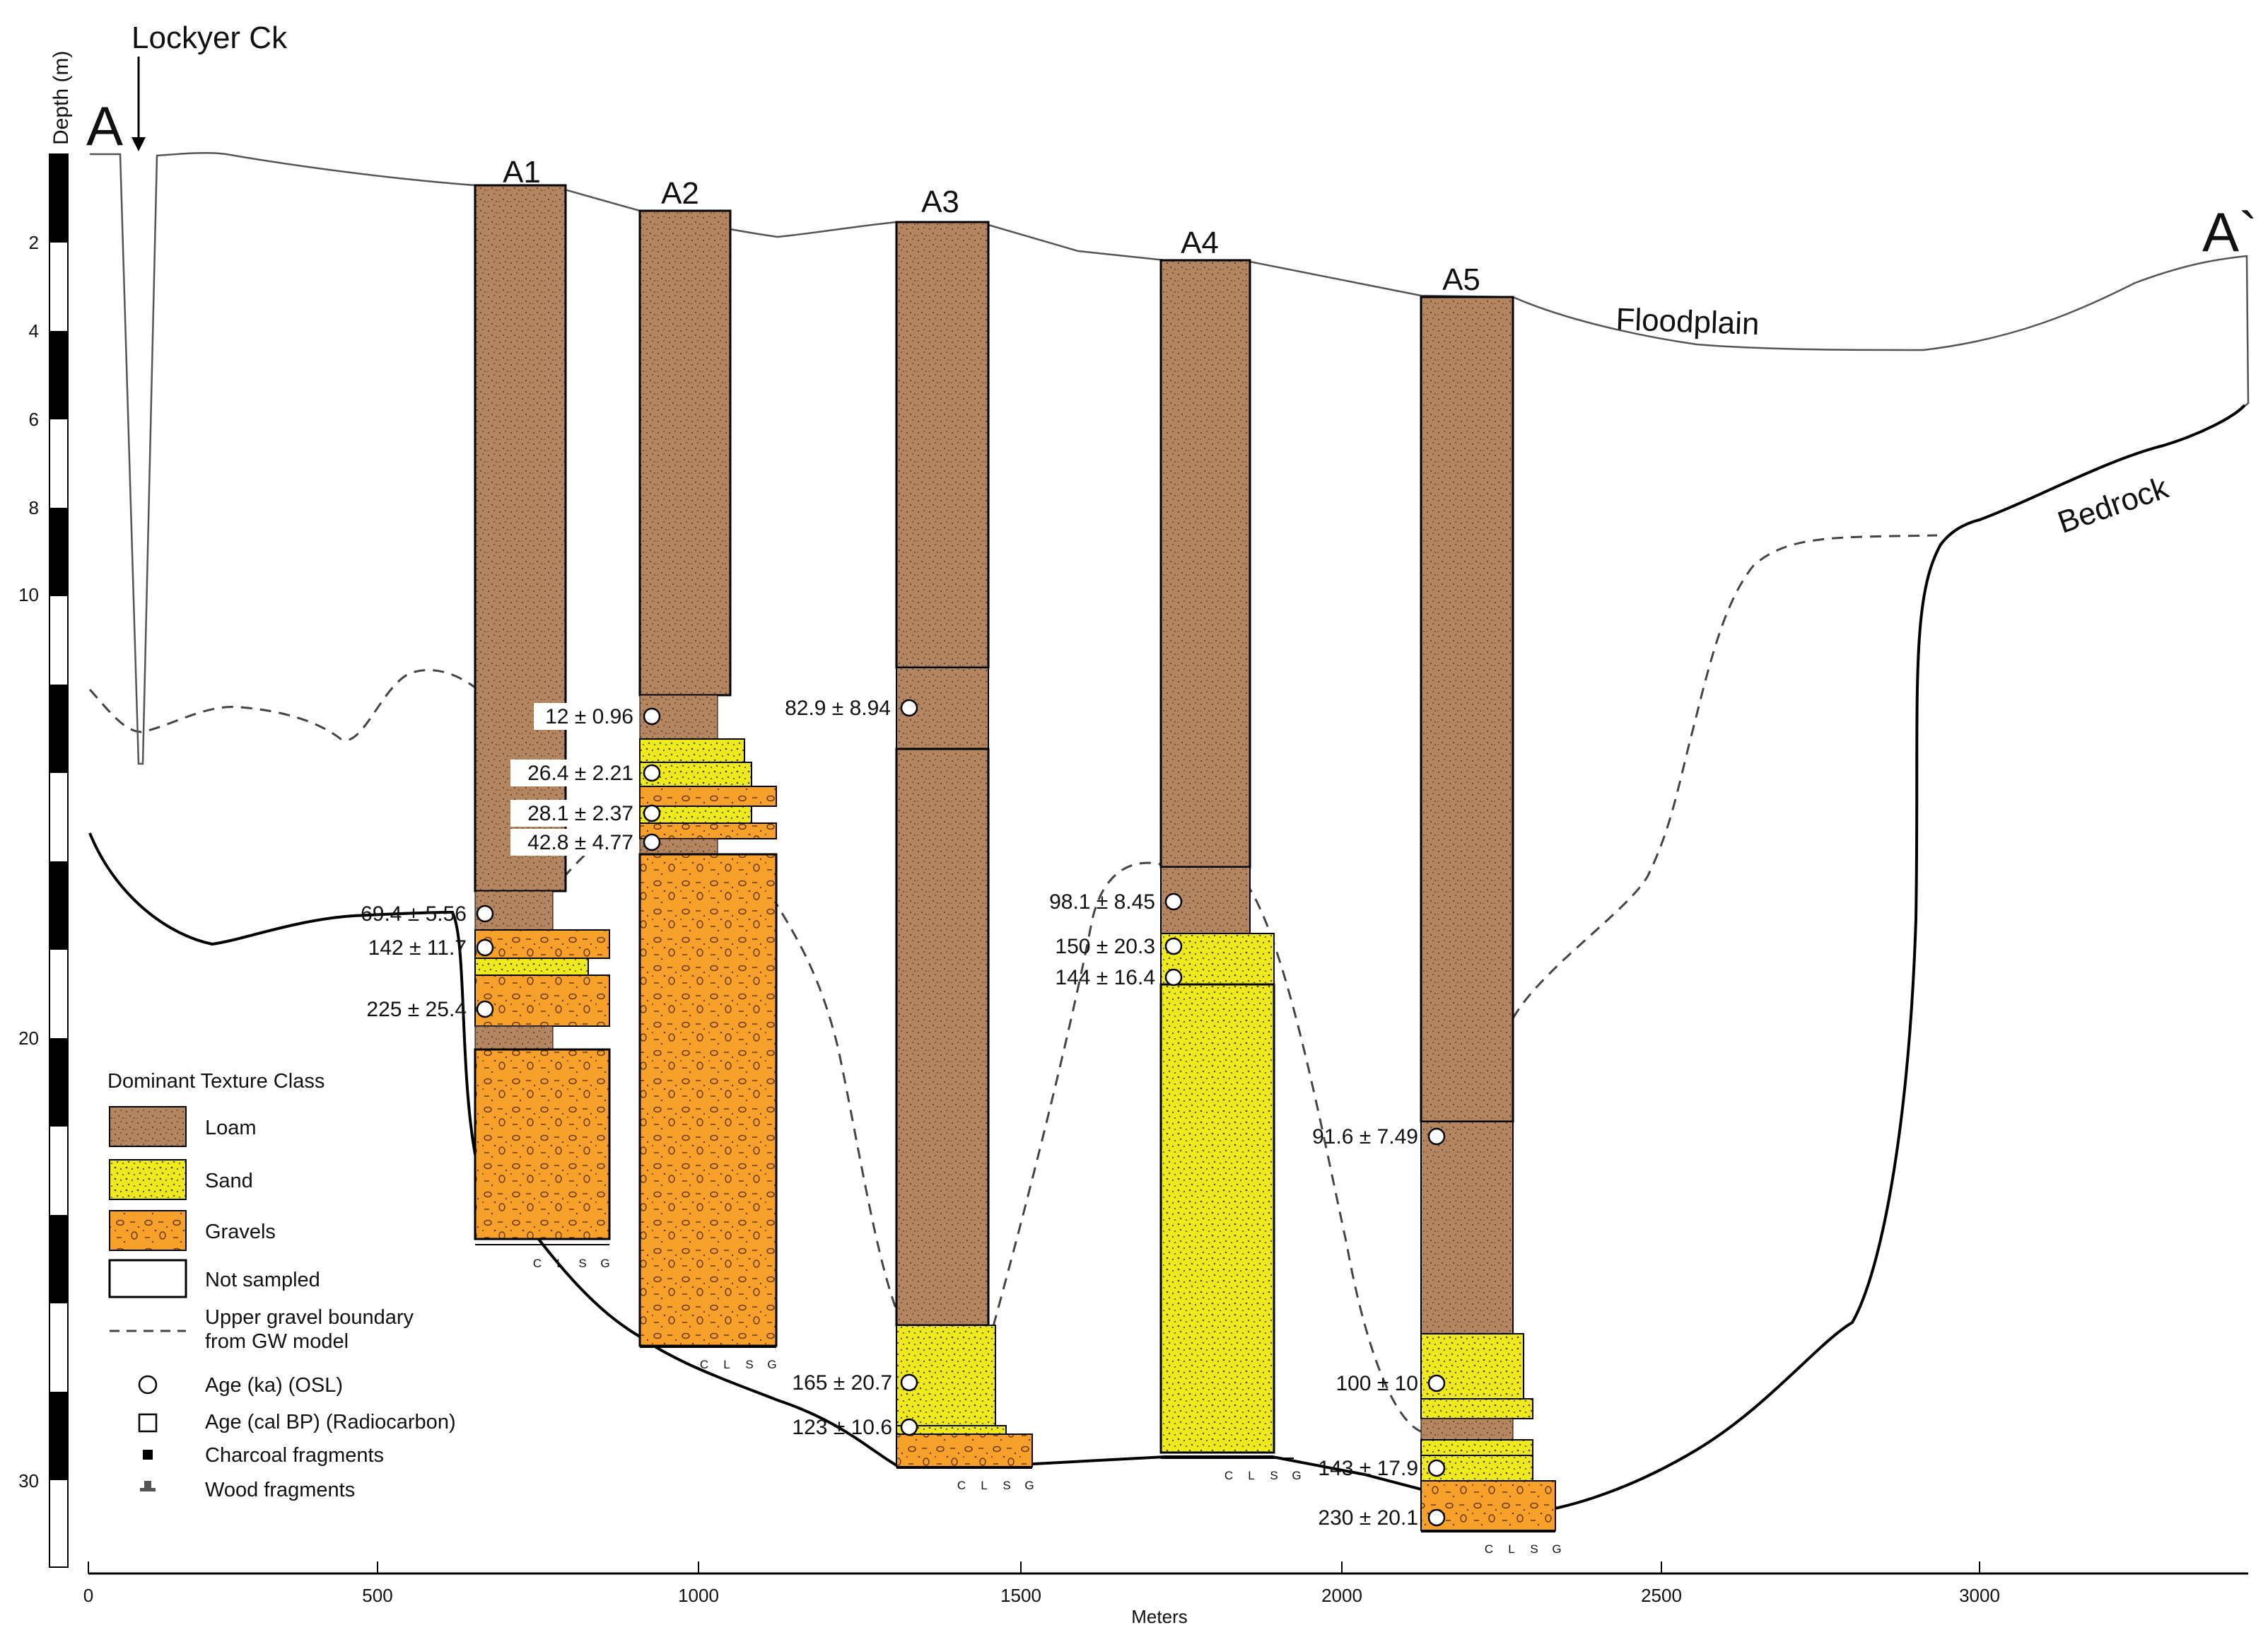  What do you see at coordinates (1979, 1595) in the screenshot?
I see `x-tick: 3000` at bounding box center [1979, 1595].